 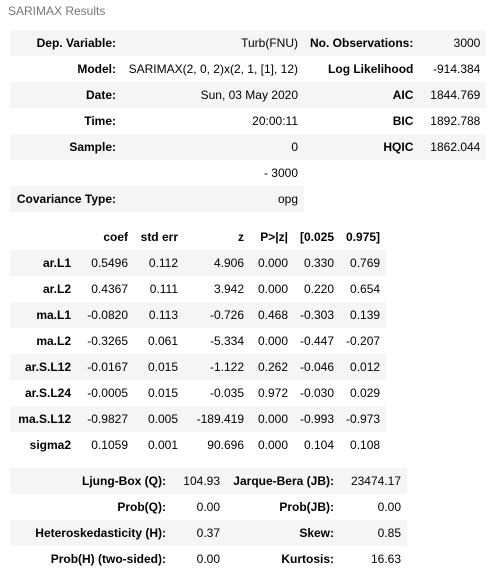 I want to click on ci-upper: -0.973, so click(x=363, y=419).